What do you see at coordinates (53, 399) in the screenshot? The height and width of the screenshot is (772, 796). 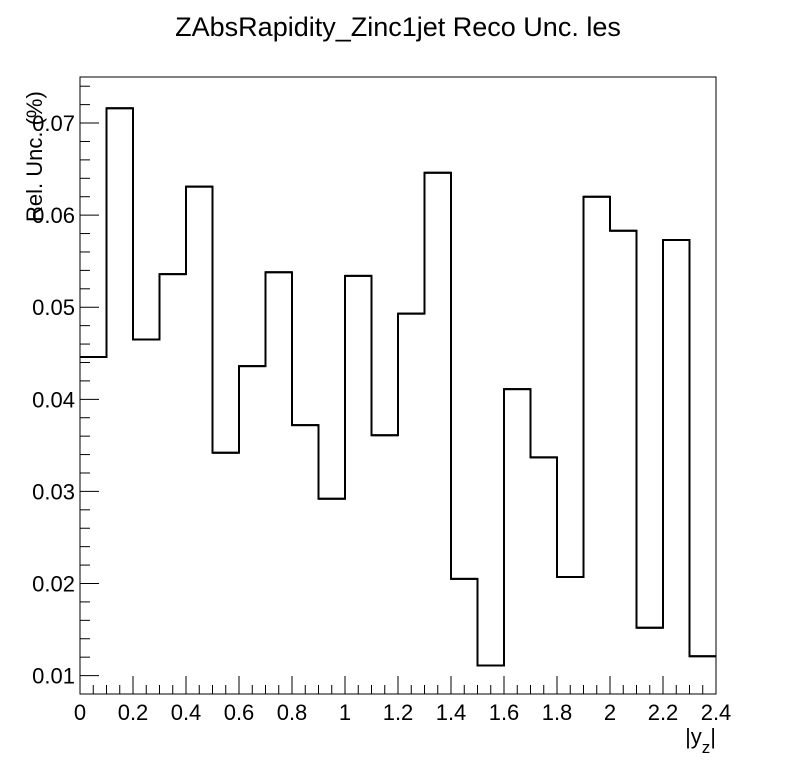 I see `y-tick-label: 0.04` at bounding box center [53, 399].